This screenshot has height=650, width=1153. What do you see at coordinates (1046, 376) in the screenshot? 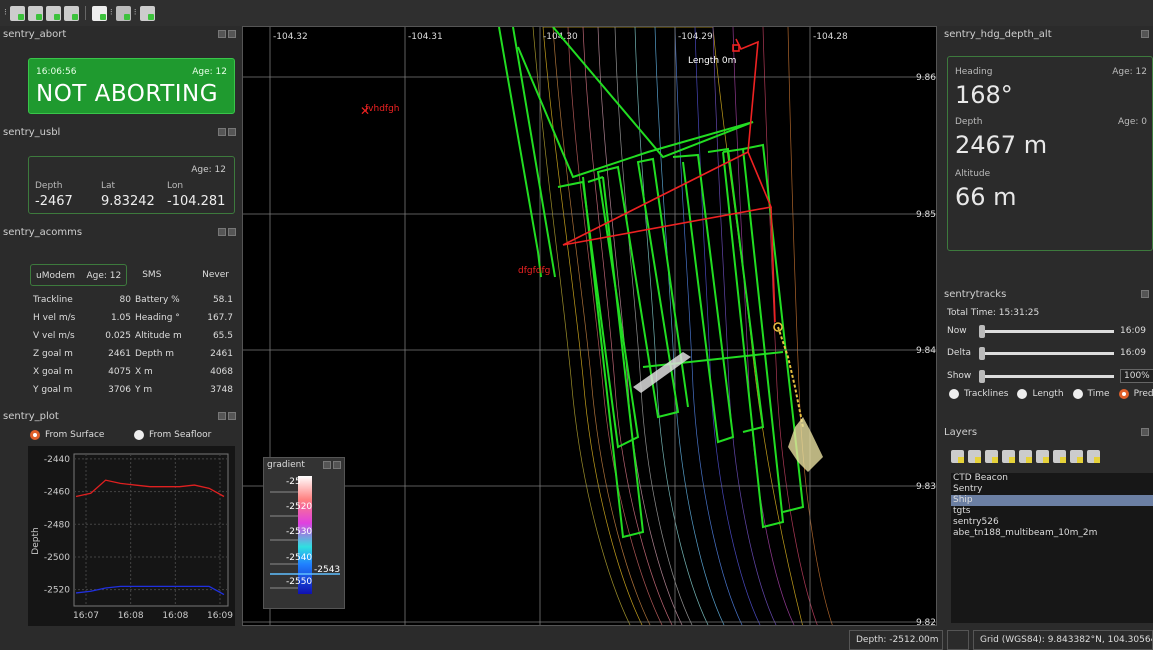
I see `show-slider-track` at bounding box center [1046, 376].